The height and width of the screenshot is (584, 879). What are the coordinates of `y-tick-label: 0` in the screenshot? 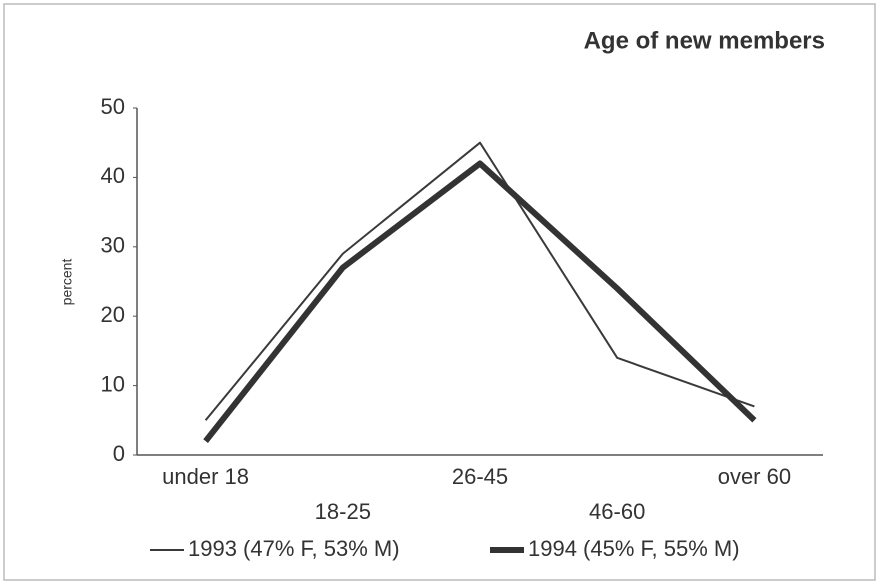 It's located at (119, 453).